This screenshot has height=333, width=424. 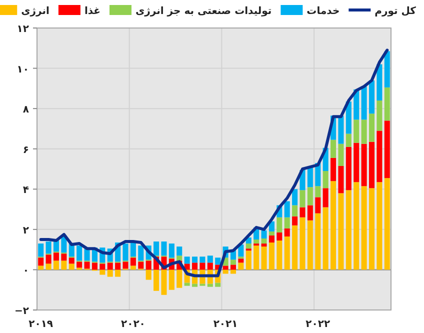 I want to click on legend-label: تولیدات صنعتی به جز انرژی, so click(x=203, y=11).